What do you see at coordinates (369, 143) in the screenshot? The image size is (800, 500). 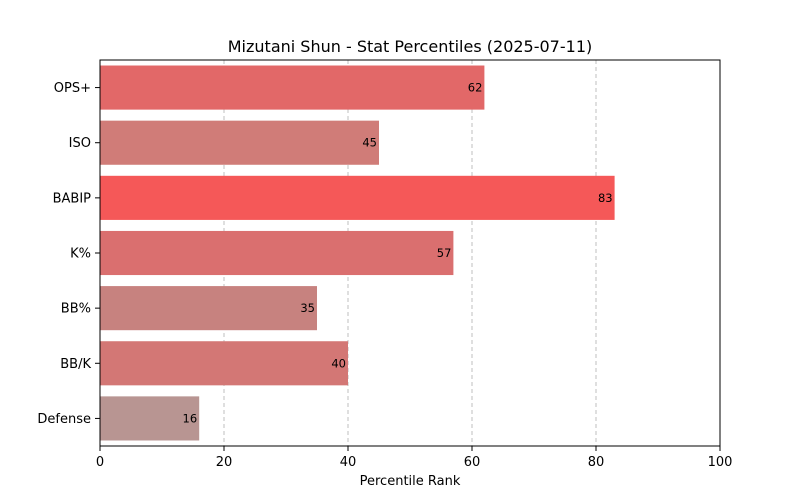 I see `bar-value-label: 45` at bounding box center [369, 143].